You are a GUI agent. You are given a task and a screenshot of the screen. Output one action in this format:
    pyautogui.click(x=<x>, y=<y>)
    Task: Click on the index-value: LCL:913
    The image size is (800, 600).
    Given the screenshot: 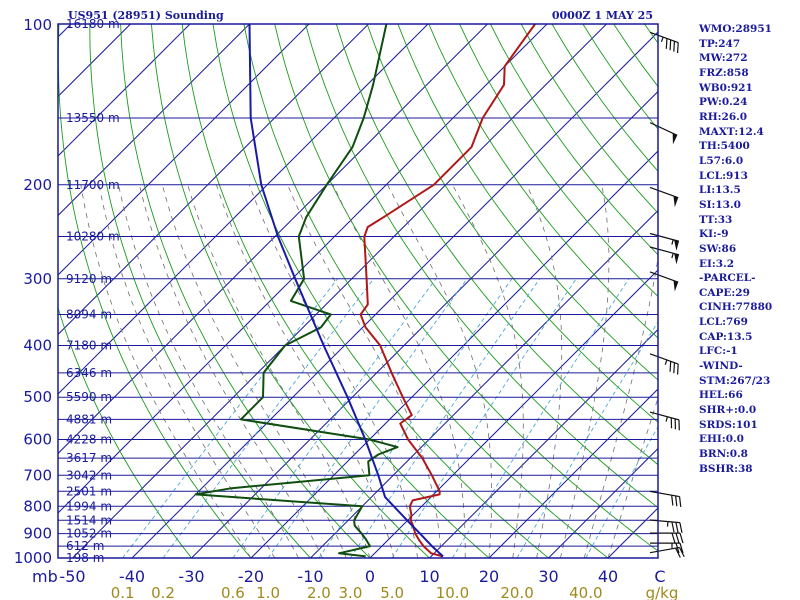 What is the action you would take?
    pyautogui.click(x=723, y=175)
    